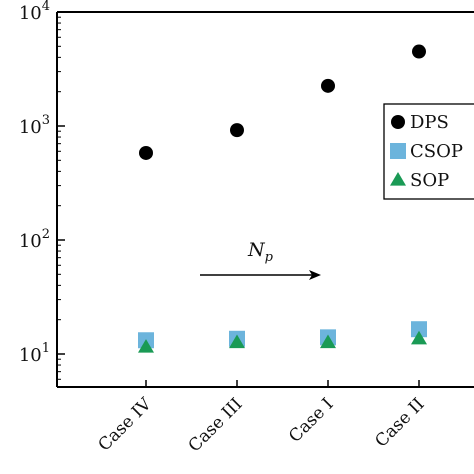 This screenshot has height=474, width=474. I want to click on annotation: Np, so click(260, 259).